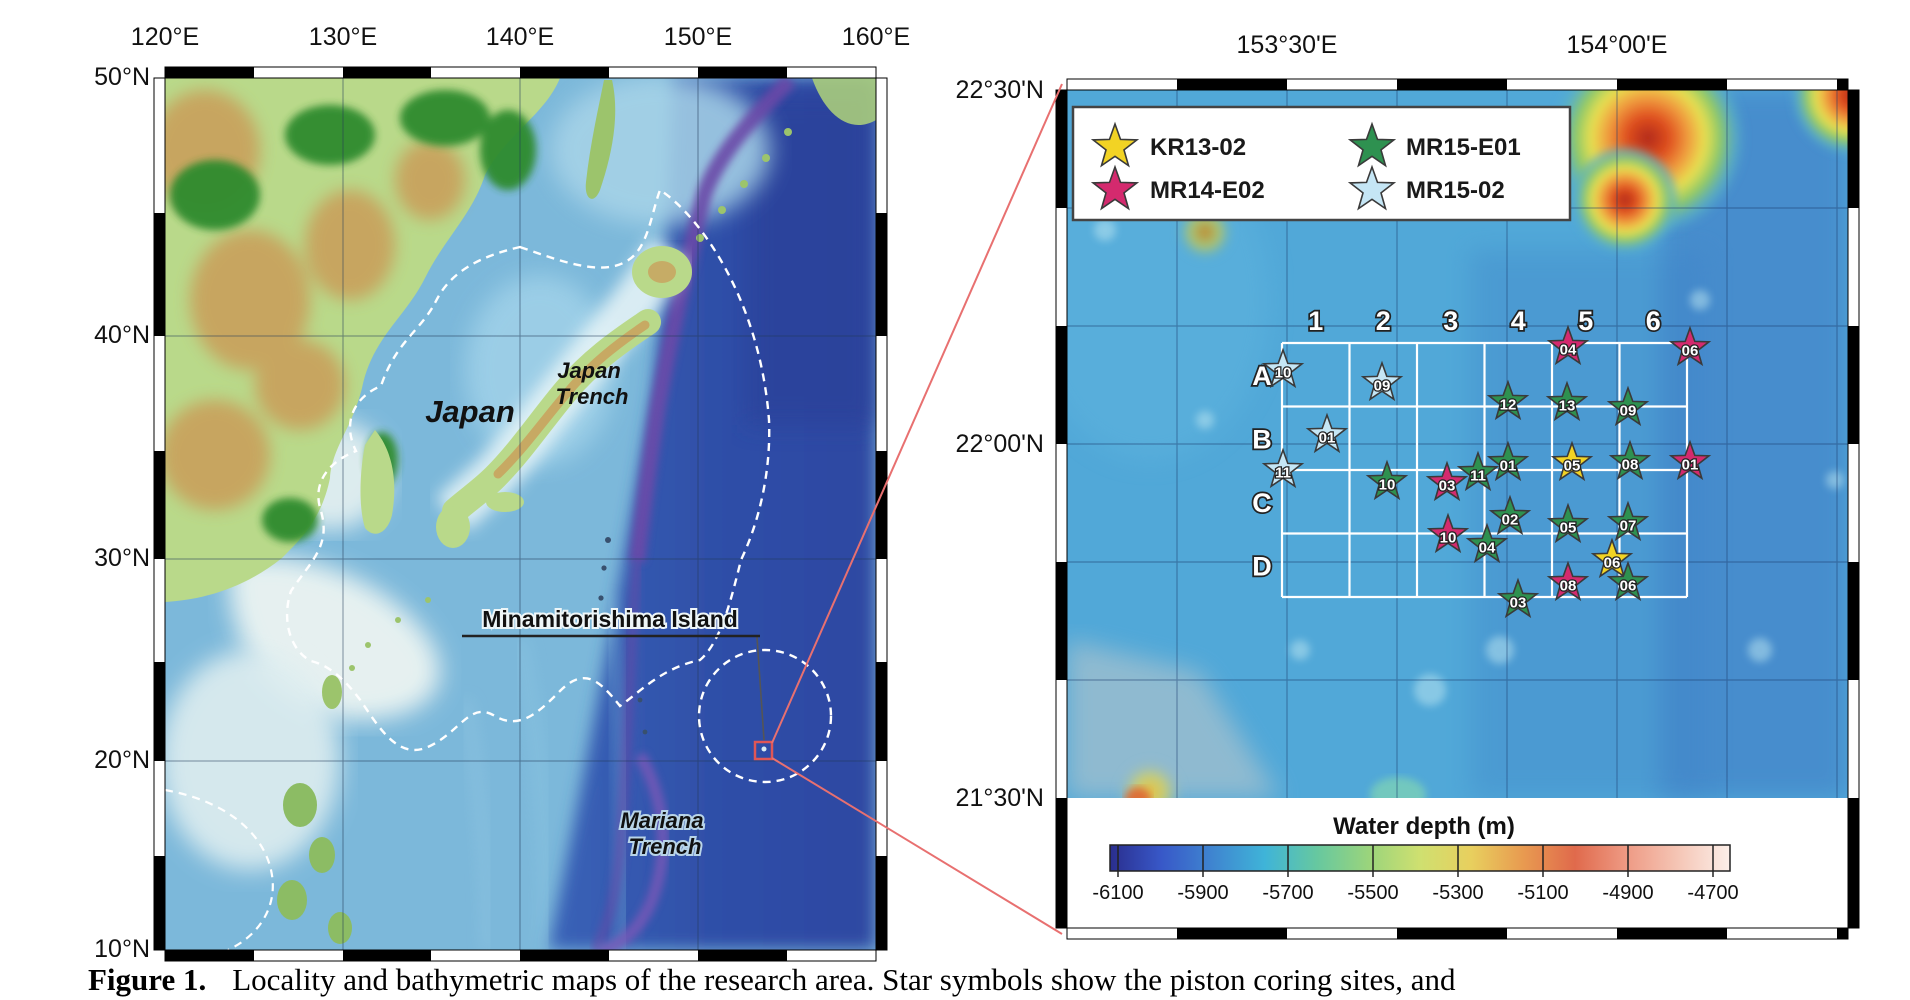  I want to click on minamitorishima-label: Minamitorishima Island, so click(610, 619).